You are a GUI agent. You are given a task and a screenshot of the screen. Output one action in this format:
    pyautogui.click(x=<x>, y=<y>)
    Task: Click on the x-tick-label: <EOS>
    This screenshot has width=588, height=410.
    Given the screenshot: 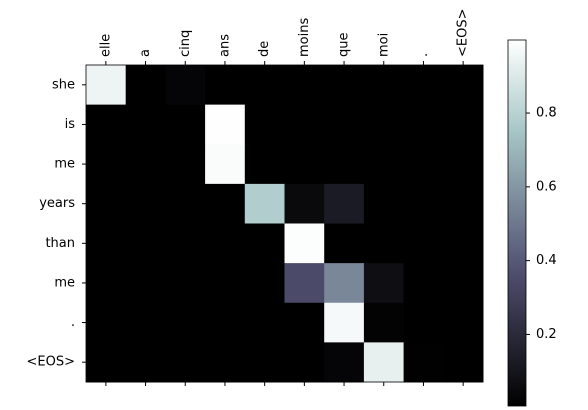 What is the action you would take?
    pyautogui.click(x=463, y=33)
    